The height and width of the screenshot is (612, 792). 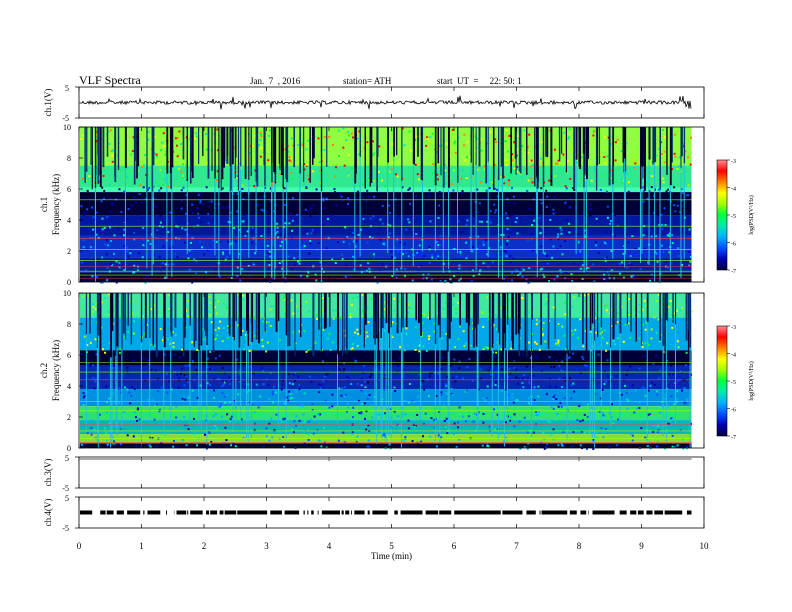 I want to click on panel-frame-ch3-waveform, so click(x=391, y=472).